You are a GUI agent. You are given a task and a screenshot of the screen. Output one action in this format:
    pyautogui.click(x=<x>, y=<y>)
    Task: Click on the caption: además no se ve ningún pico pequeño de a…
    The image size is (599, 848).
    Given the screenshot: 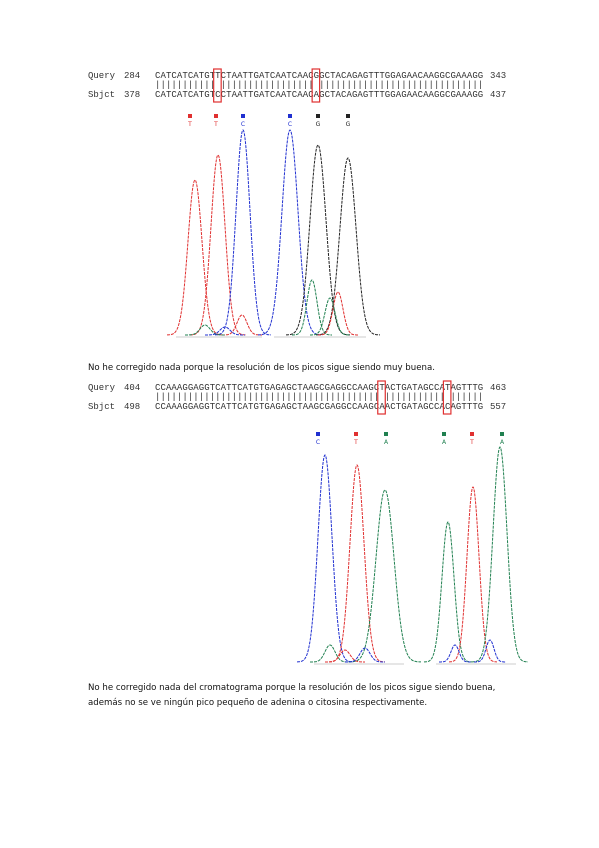 What is the action you would take?
    pyautogui.click(x=257, y=703)
    